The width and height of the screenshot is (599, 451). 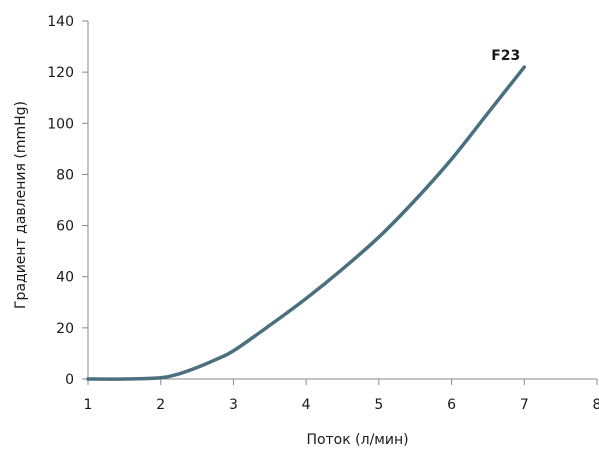 What do you see at coordinates (451, 405) in the screenshot?
I see `x-tick-label: 6` at bounding box center [451, 405].